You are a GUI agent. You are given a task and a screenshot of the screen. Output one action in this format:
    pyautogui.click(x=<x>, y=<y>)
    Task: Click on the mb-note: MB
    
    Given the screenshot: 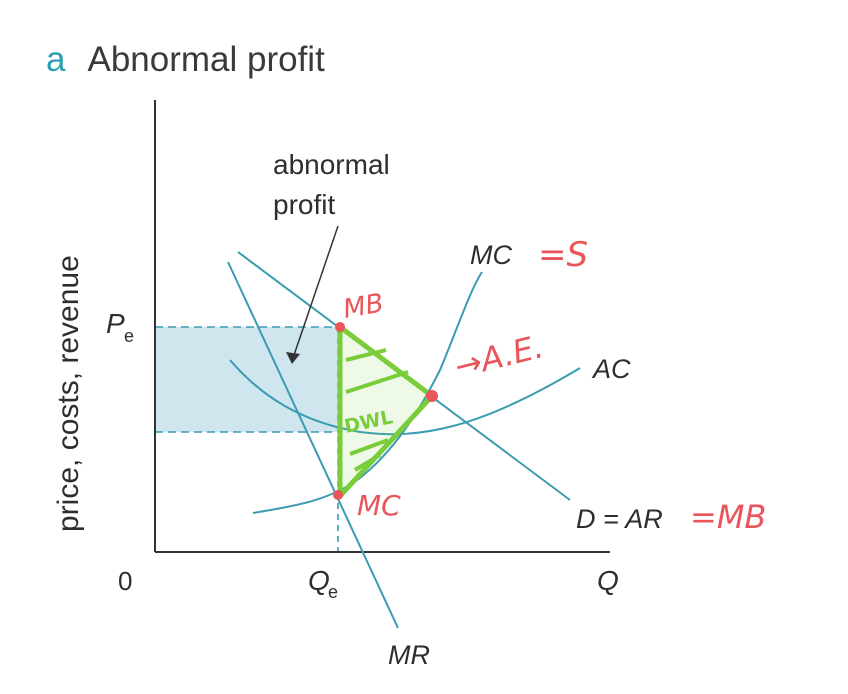 What is the action you would take?
    pyautogui.click(x=363, y=306)
    